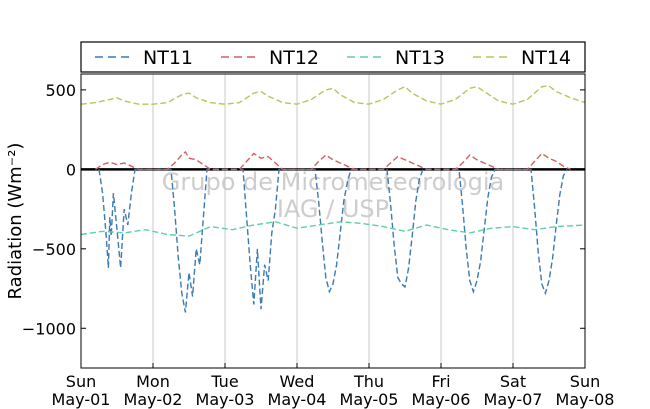  I want to click on legend: NT11 NT12 NT13 NT14, so click(333, 57).